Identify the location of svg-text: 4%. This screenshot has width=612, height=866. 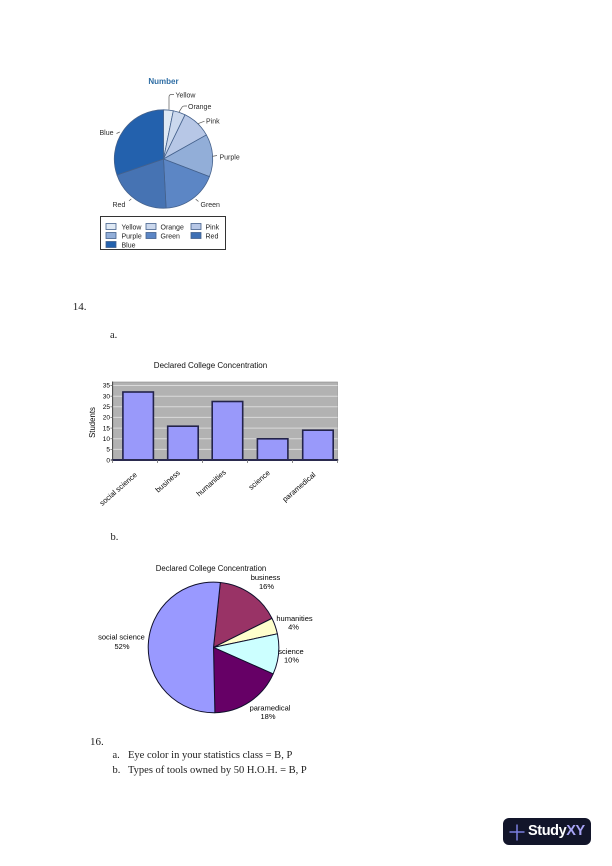
(293, 627).